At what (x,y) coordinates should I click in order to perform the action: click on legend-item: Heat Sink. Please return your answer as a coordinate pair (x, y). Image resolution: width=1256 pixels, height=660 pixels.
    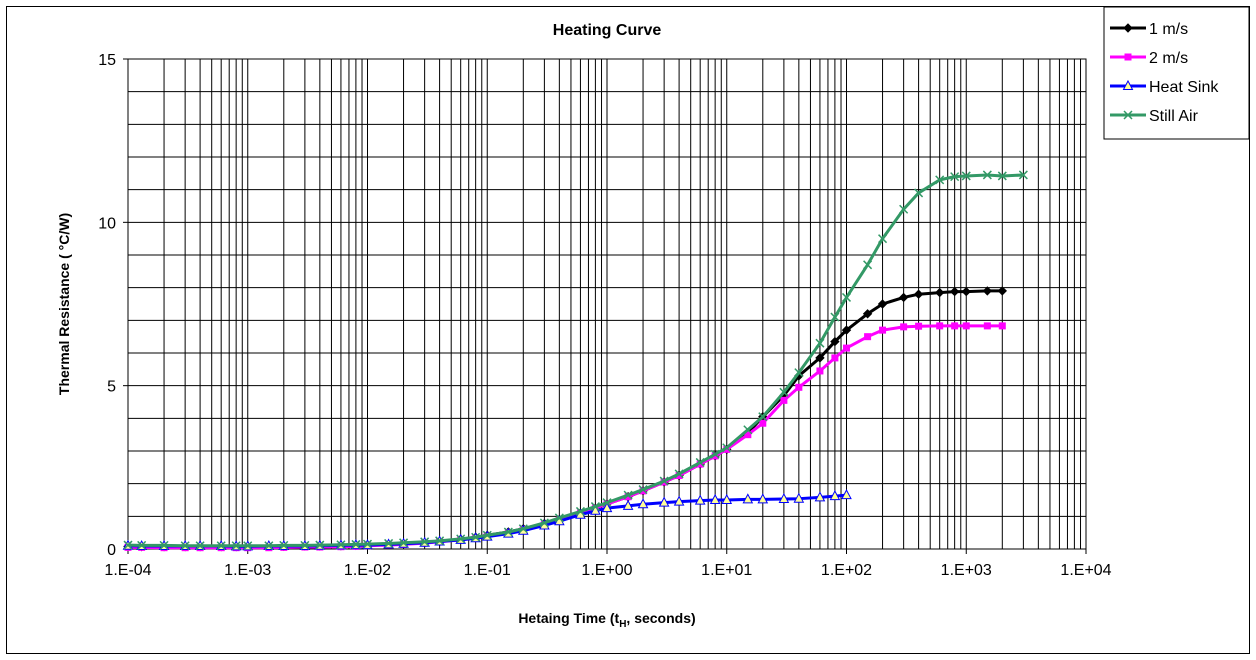
    Looking at the image, I should click on (1164, 87).